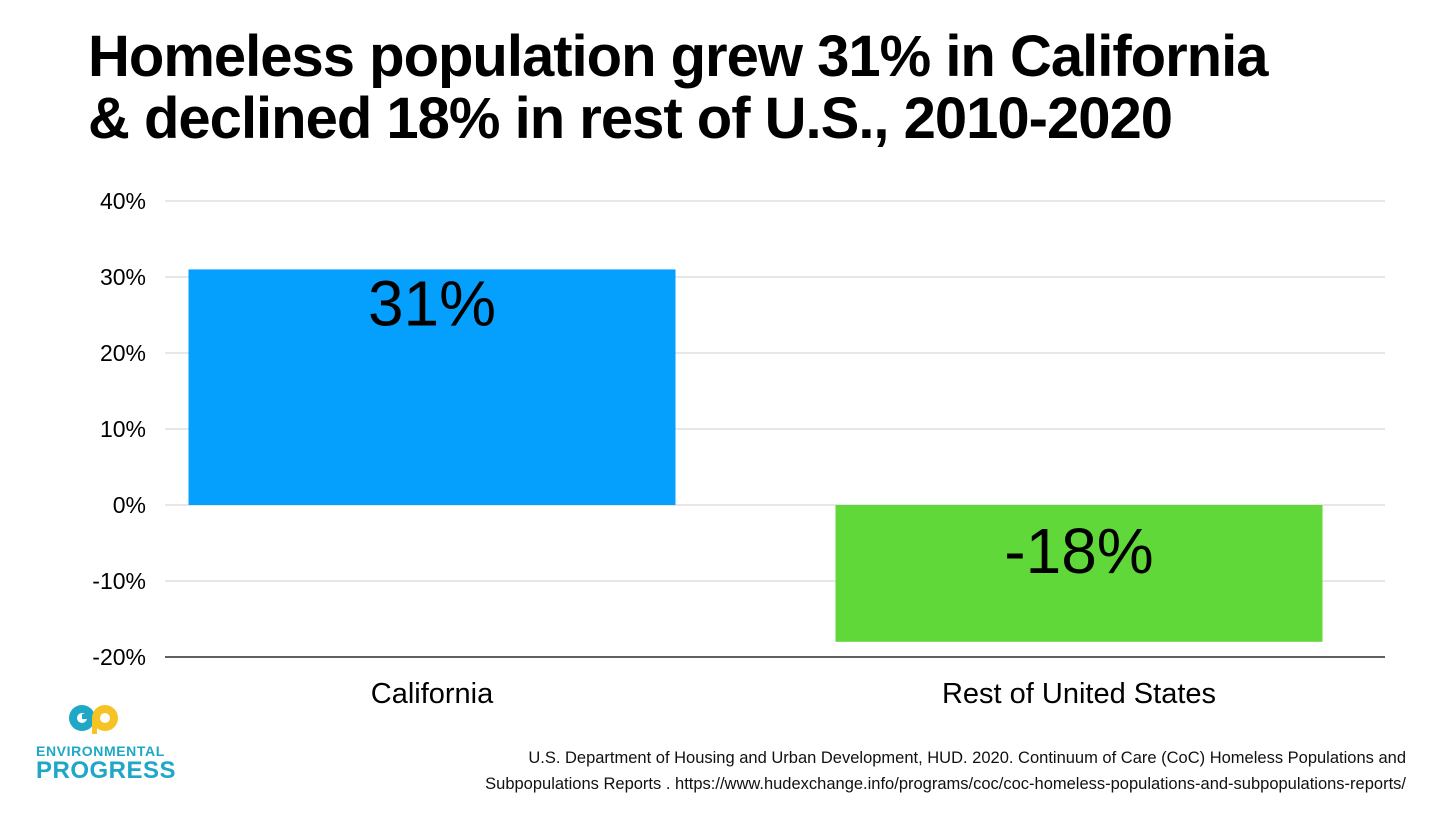 The image size is (1456, 819). Describe the element at coordinates (432, 303) in the screenshot. I see `bar-data-label: 31%` at that location.